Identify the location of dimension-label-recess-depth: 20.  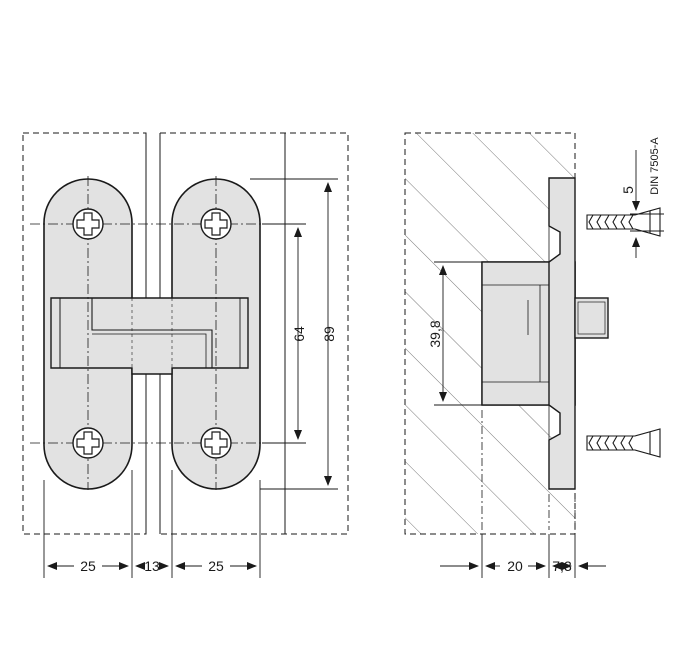
(515, 566).